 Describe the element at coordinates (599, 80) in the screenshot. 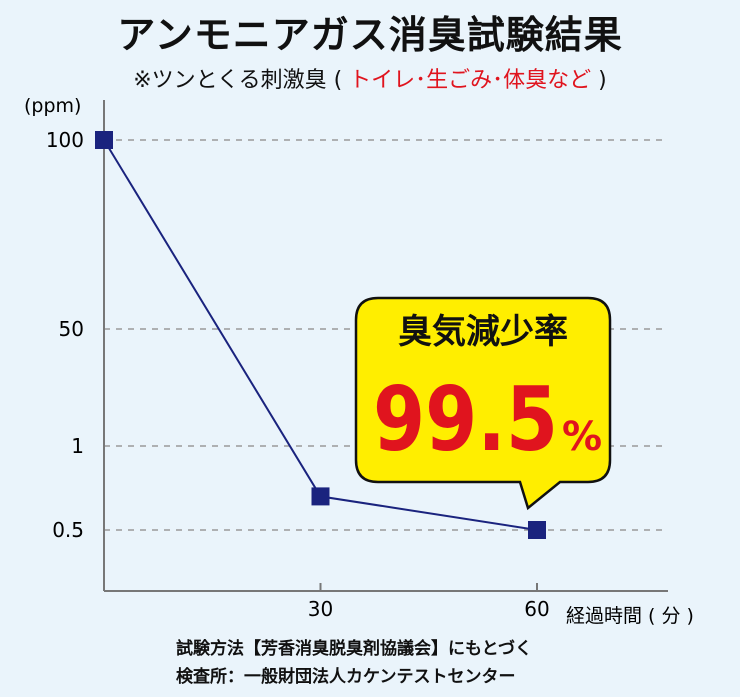

I see `subtitle-suffix: )` at that location.